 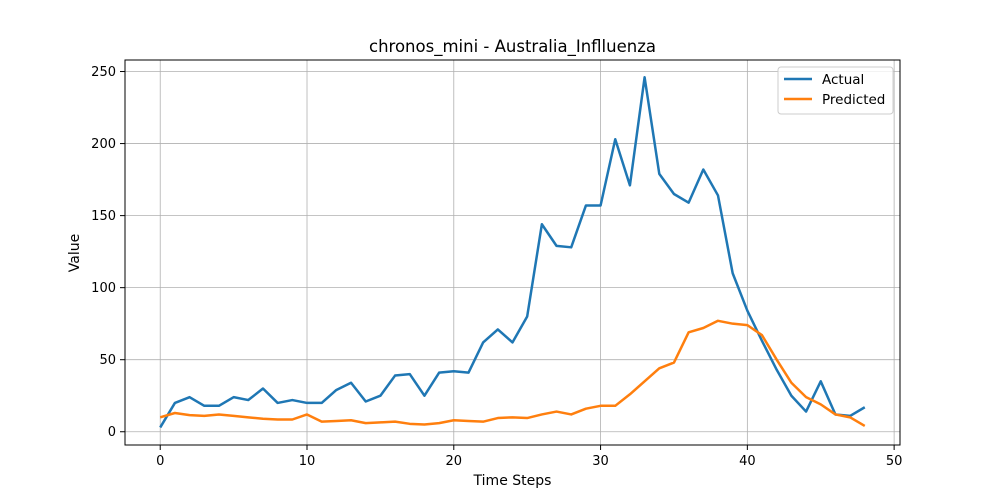 I want to click on y-tick-label: 250, so click(x=103, y=72).